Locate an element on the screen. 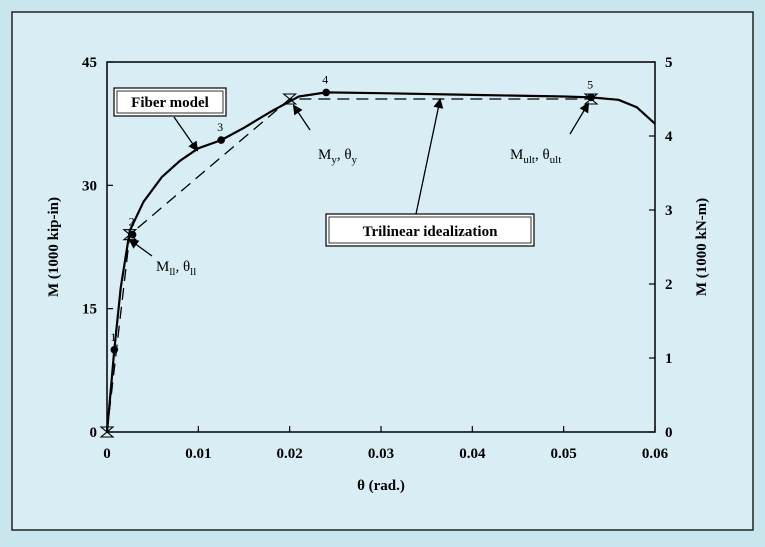  fiber-model-box: Fiber model is located at coordinates (170, 102).